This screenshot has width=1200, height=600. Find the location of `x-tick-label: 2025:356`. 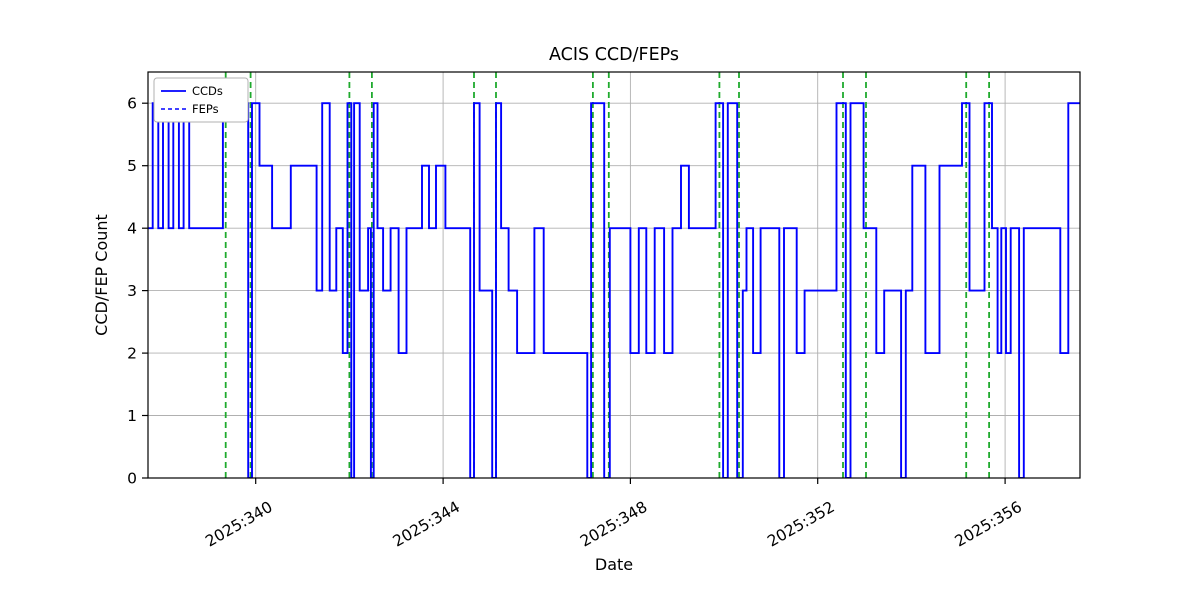

x-tick-label: 2025:356 is located at coordinates (988, 524).